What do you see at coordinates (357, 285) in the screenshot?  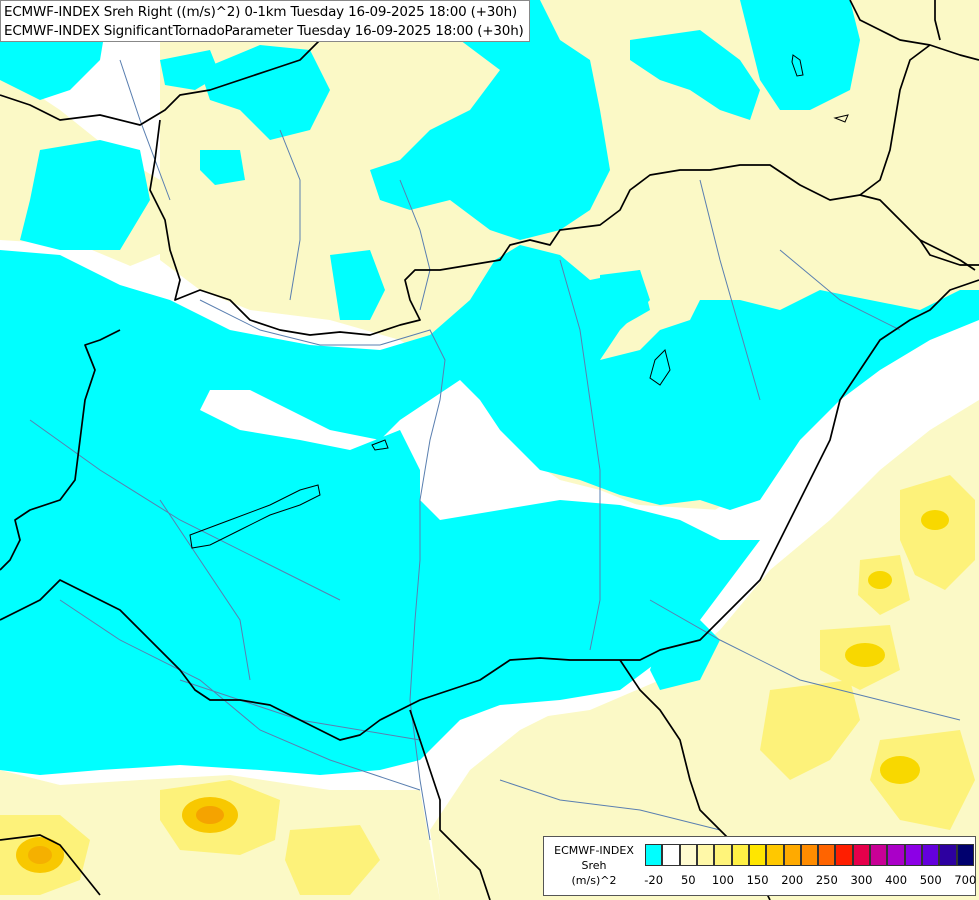 I see `cyan-region-central` at bounding box center [357, 285].